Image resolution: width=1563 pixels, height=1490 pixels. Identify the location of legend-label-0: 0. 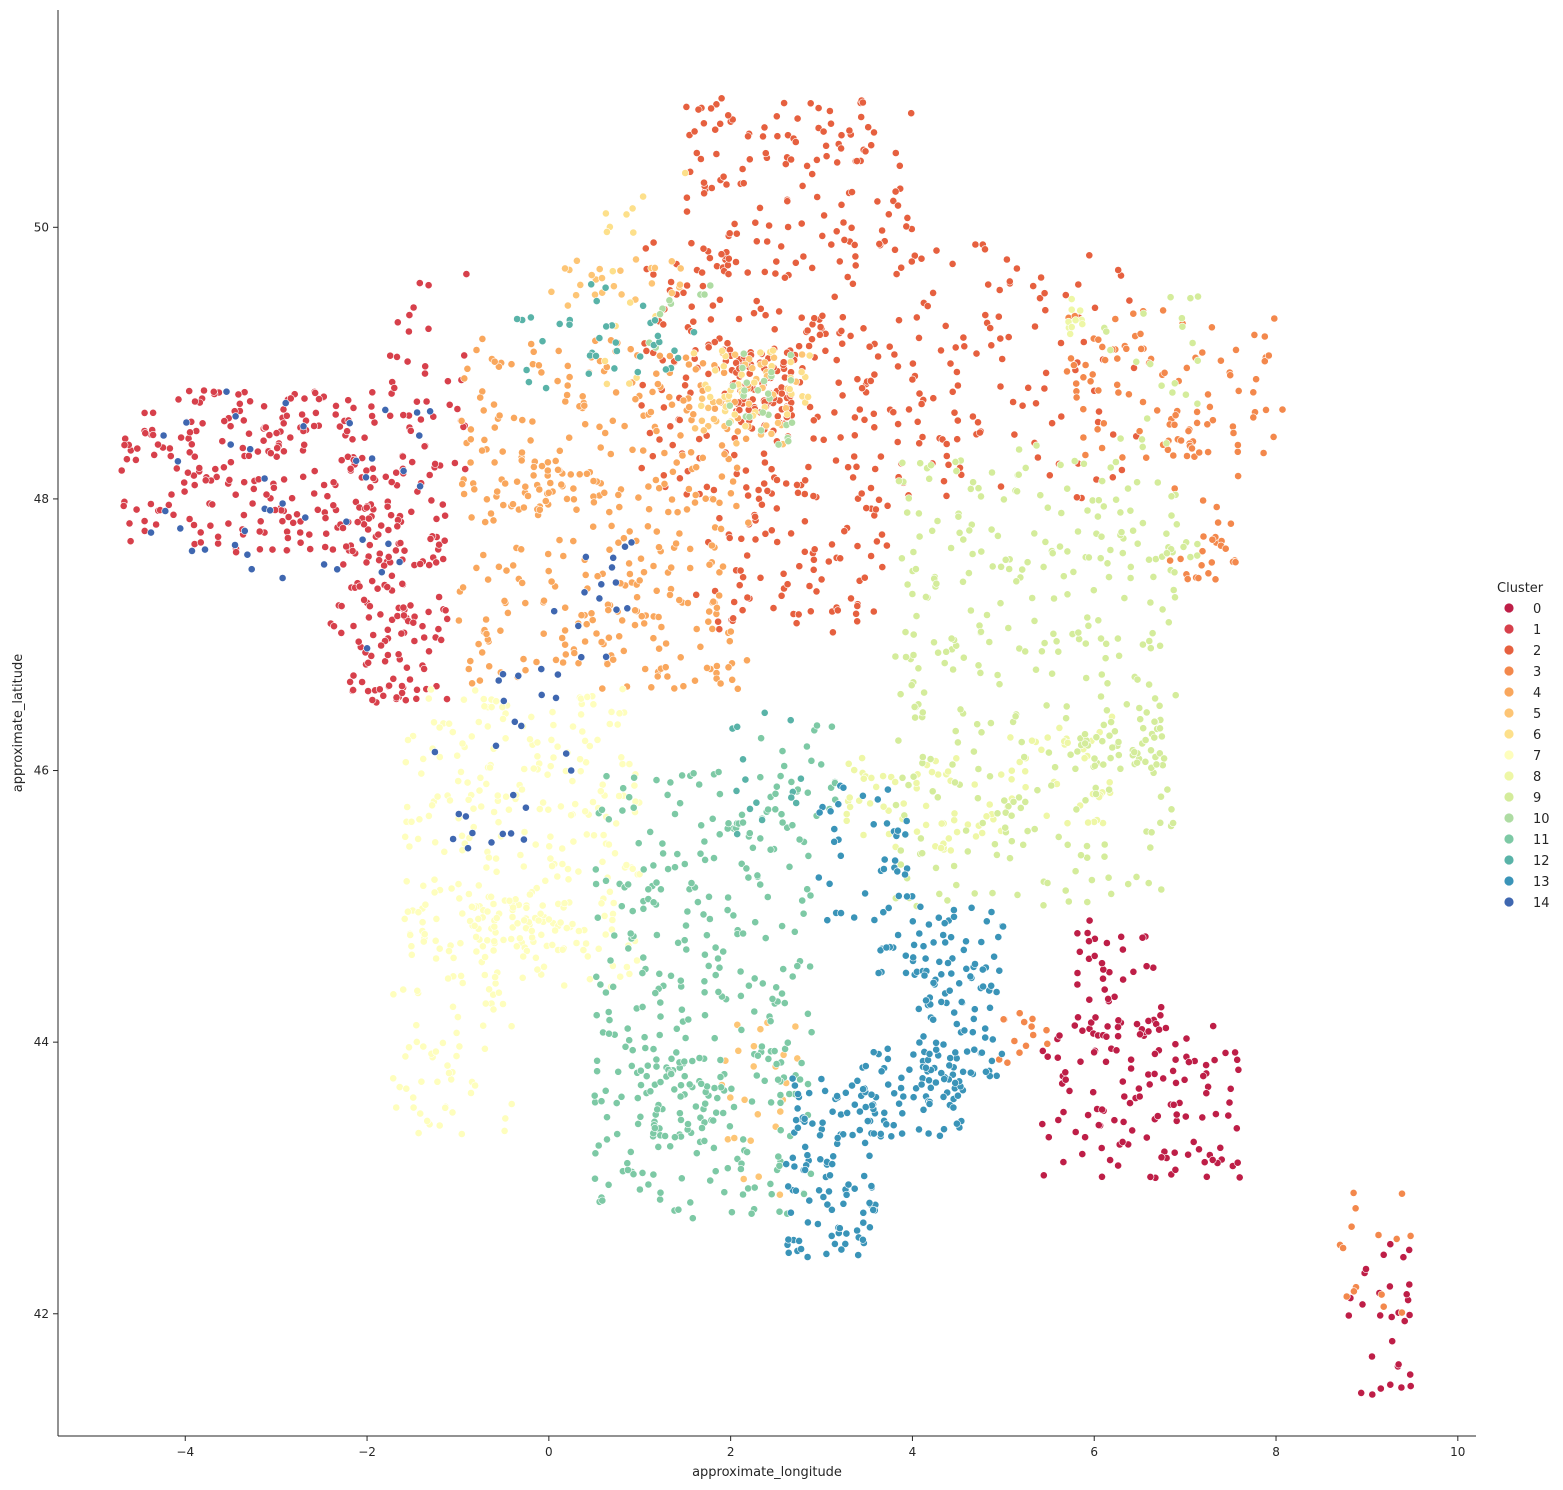
(1537, 609).